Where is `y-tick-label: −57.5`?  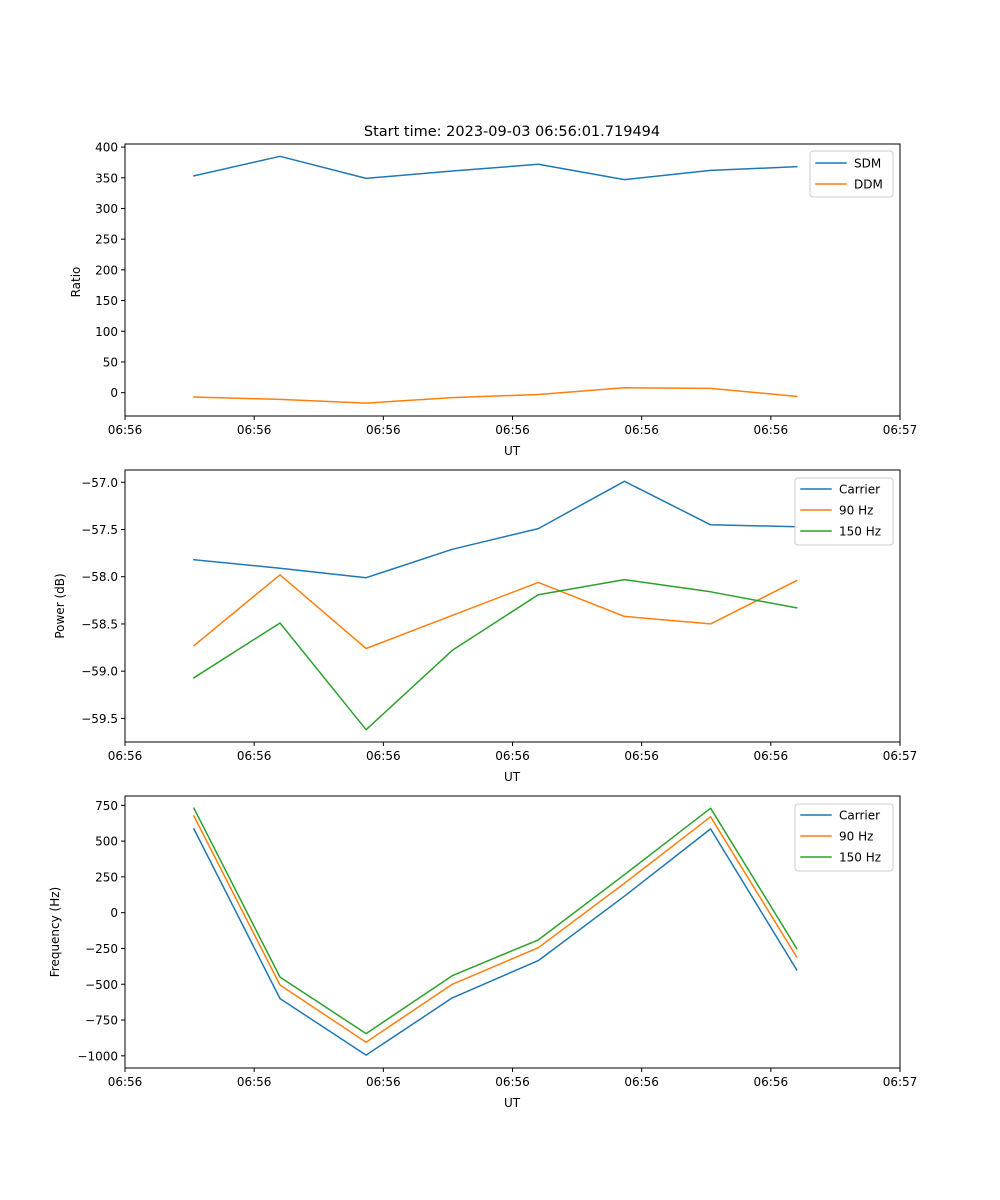 y-tick-label: −57.5 is located at coordinates (99, 530).